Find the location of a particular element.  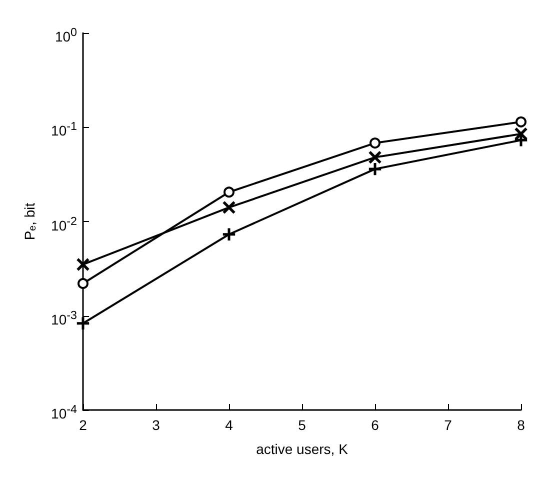

x-tick-label: 4 is located at coordinates (229, 425).